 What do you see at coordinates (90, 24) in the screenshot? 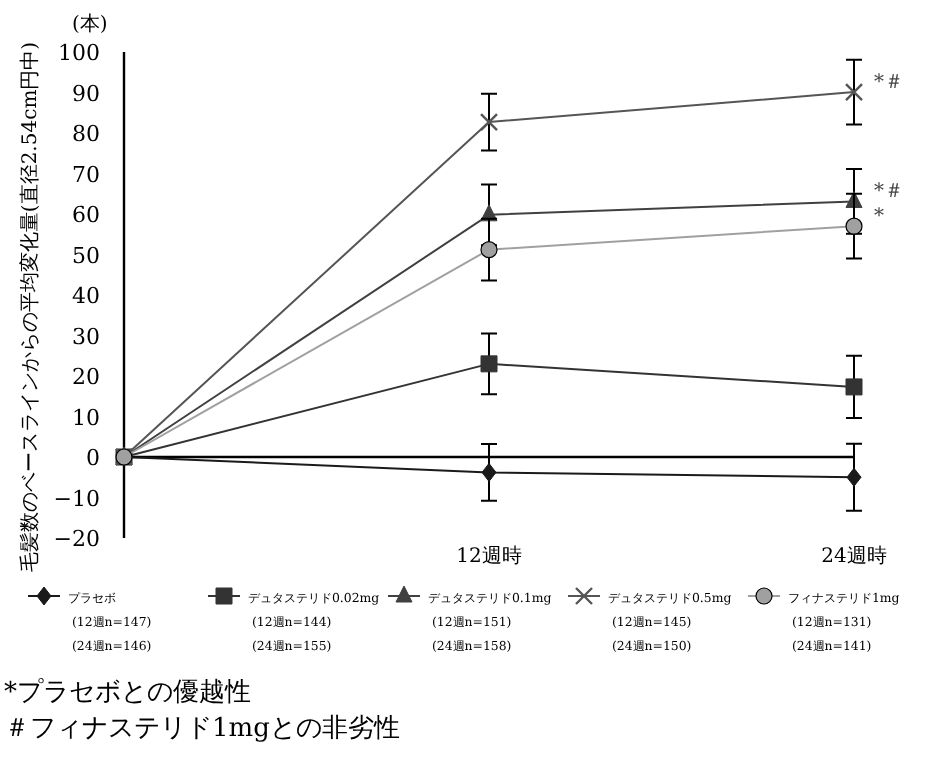
I see `text: (本)` at bounding box center [90, 24].